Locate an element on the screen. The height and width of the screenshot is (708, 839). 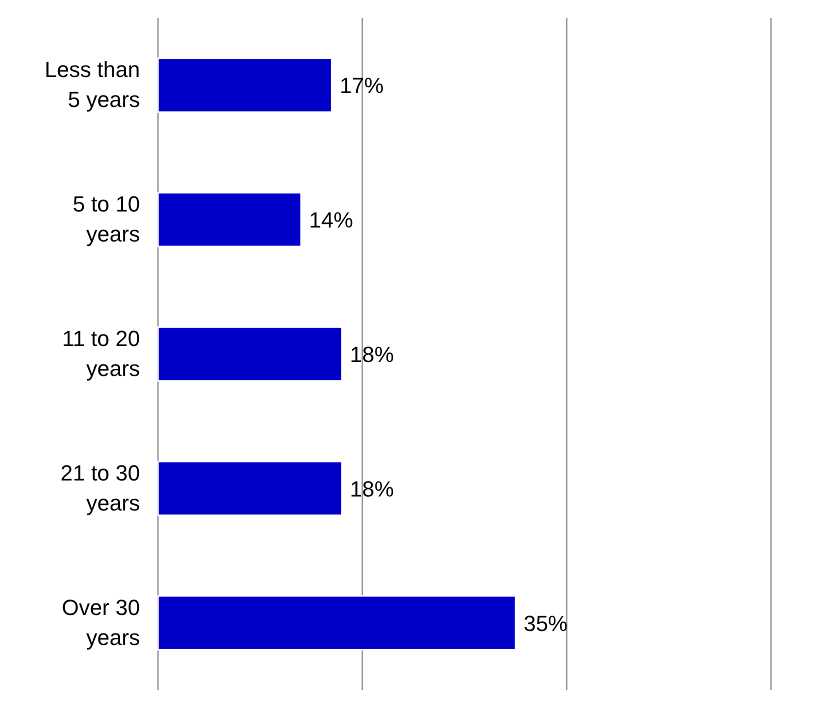
y-tick-label: 11 to 20 years is located at coordinates (101, 353).